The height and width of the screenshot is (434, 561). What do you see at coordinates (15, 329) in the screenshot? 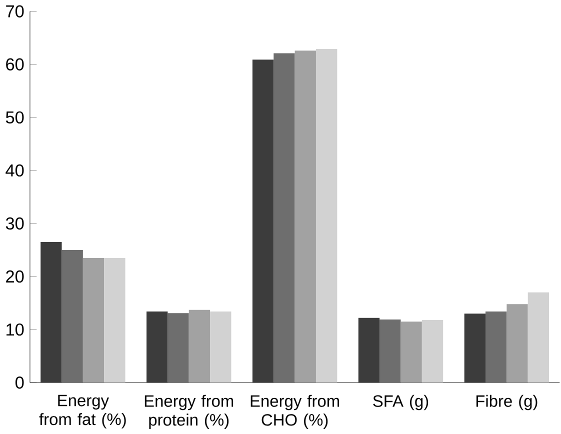
I see `y-tick-label: 10` at bounding box center [15, 329].